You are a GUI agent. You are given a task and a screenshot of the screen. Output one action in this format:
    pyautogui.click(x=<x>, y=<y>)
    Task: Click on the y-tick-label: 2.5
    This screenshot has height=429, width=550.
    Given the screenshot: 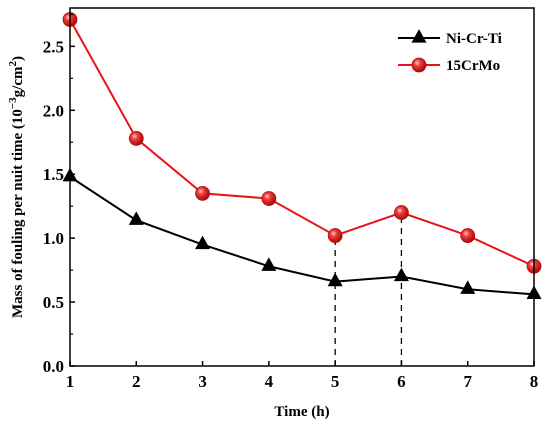 What is the action you would take?
    pyautogui.click(x=53, y=46)
    